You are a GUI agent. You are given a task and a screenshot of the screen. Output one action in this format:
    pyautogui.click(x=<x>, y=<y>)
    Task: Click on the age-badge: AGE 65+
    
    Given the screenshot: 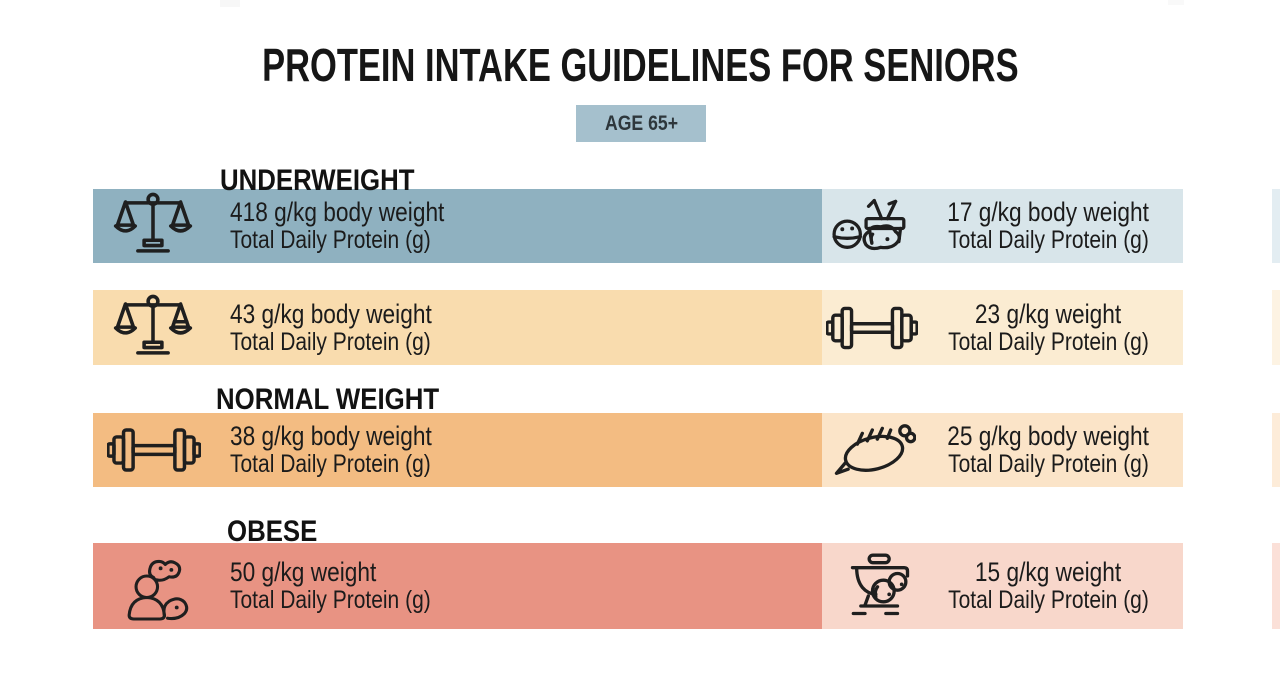 What is the action you would take?
    pyautogui.click(x=641, y=123)
    